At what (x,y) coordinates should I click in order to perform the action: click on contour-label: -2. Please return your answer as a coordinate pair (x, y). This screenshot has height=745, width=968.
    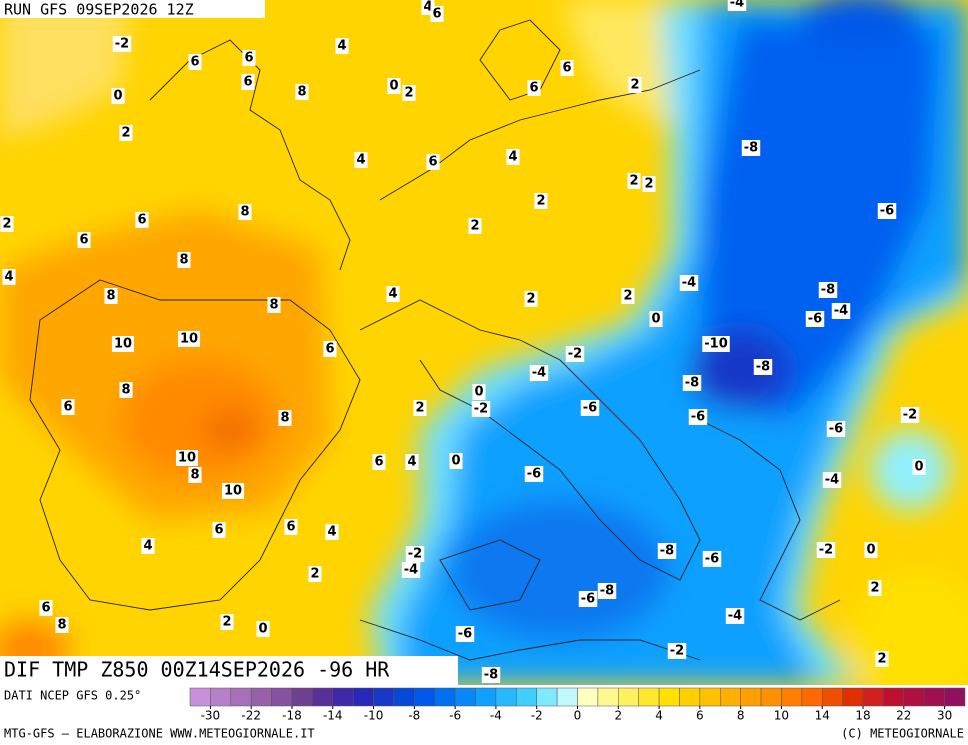
    Looking at the image, I should click on (481, 409).